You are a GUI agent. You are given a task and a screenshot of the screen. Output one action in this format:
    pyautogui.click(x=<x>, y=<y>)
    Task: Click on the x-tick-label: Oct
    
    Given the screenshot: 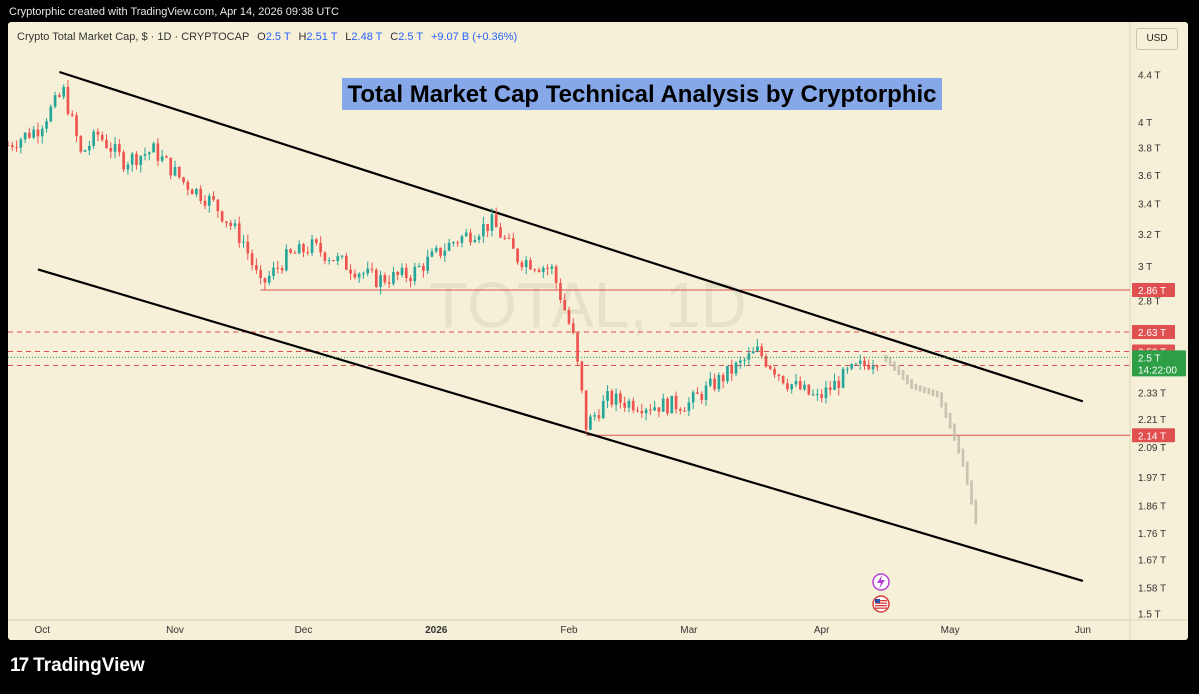 What is the action you would take?
    pyautogui.click(x=42, y=630)
    